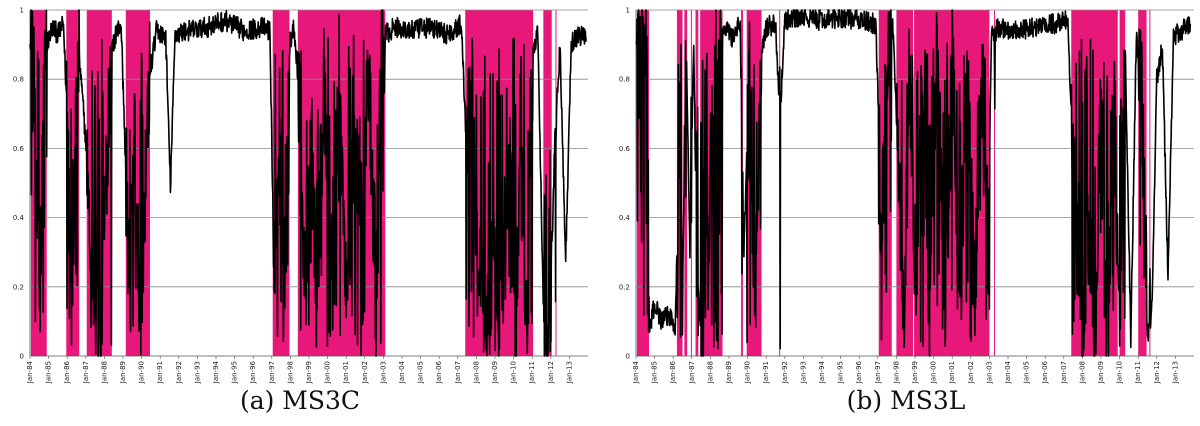 The image size is (1200, 426). Describe the element at coordinates (906, 400) in the screenshot. I see `chart-caption: (b) MS3L` at that location.